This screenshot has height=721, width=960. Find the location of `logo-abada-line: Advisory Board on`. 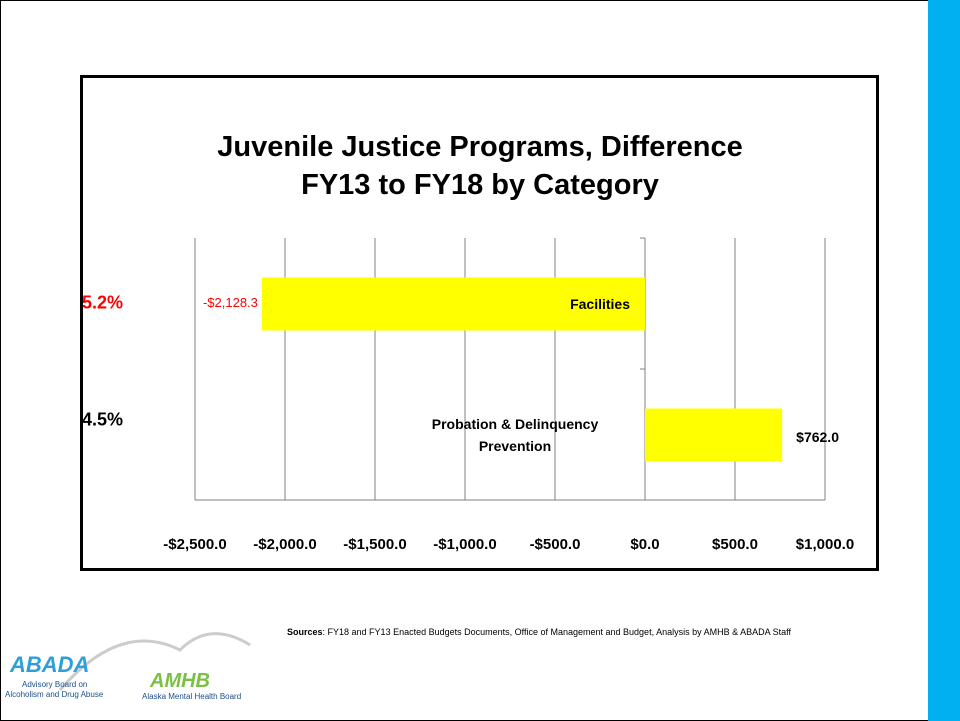

logo-abada-line: Advisory Board on is located at coordinates (55, 684).